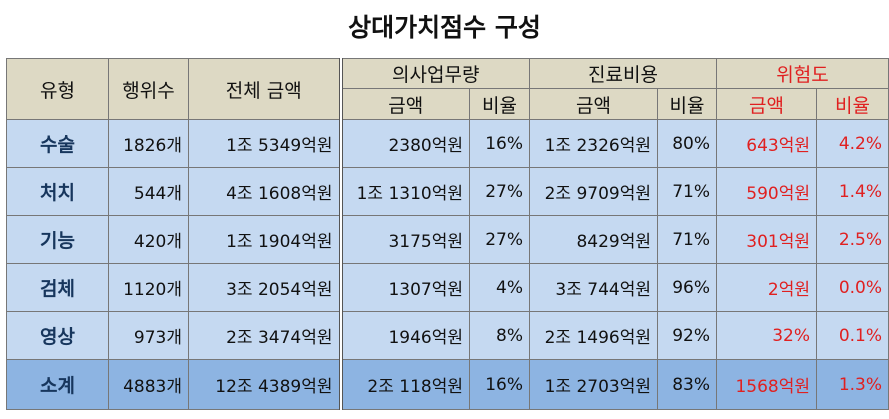 The width and height of the screenshot is (889, 419). Describe the element at coordinates (404, 335) in the screenshot. I see `table-cell: 1946억원` at that location.